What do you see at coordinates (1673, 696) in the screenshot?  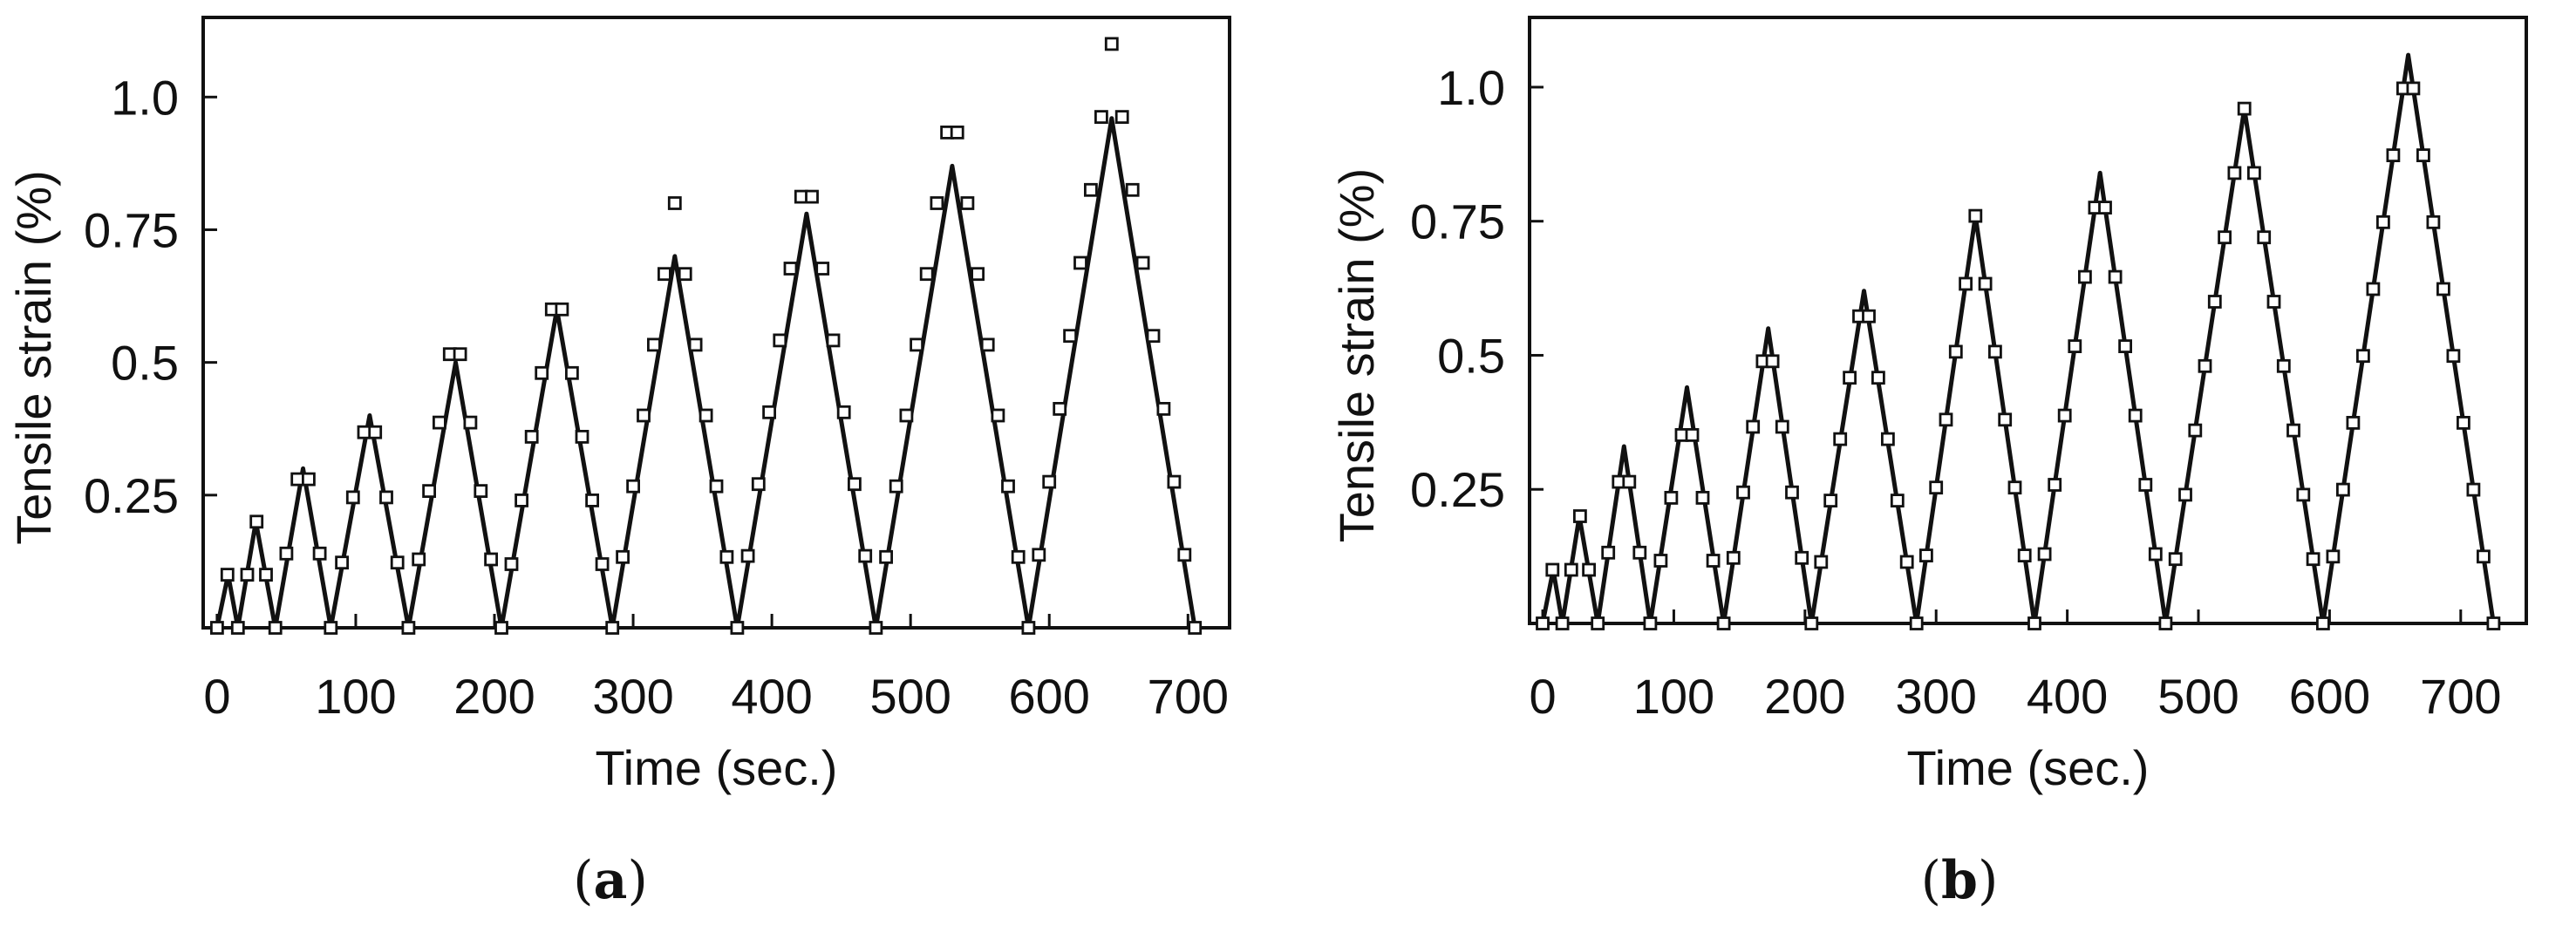 I see `x-tick-label: 100` at bounding box center [1673, 696].